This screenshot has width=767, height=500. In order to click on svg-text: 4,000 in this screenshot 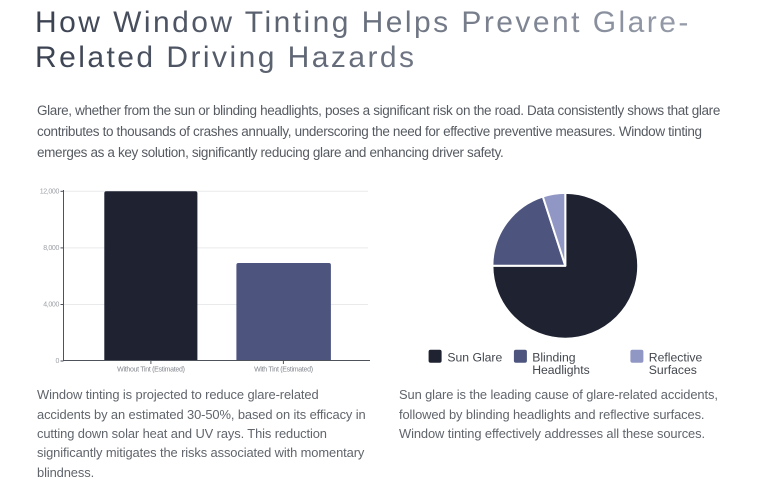, I will do `click(51, 305)`.